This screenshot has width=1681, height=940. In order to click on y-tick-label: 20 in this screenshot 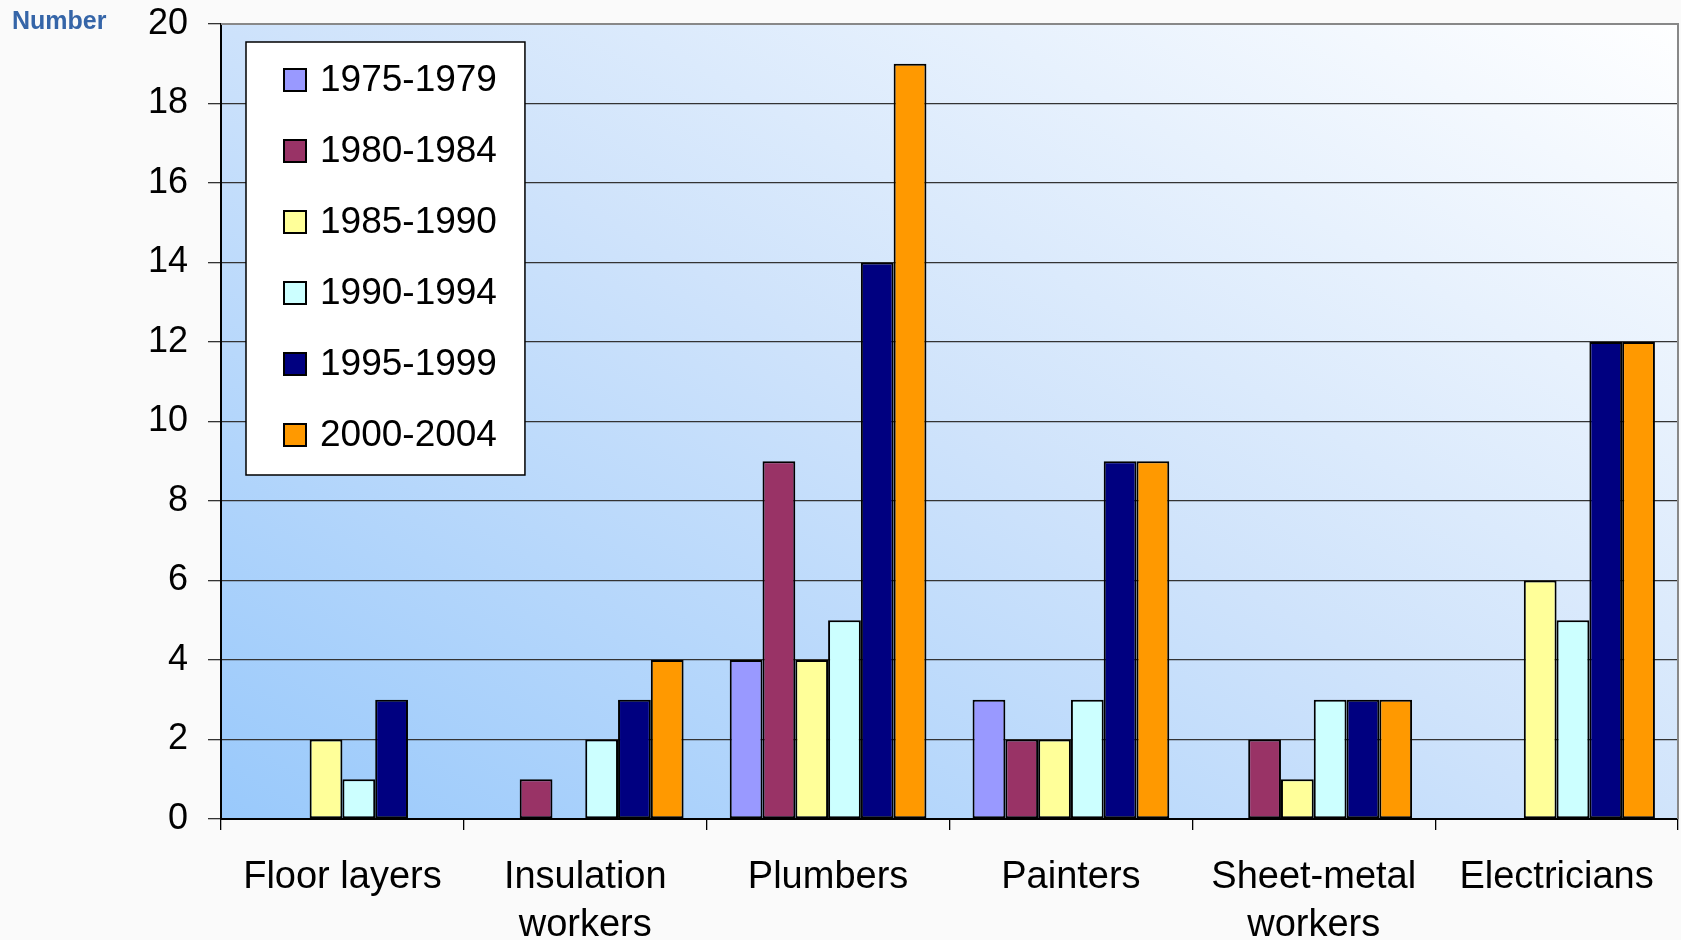, I will do `click(167, 21)`.